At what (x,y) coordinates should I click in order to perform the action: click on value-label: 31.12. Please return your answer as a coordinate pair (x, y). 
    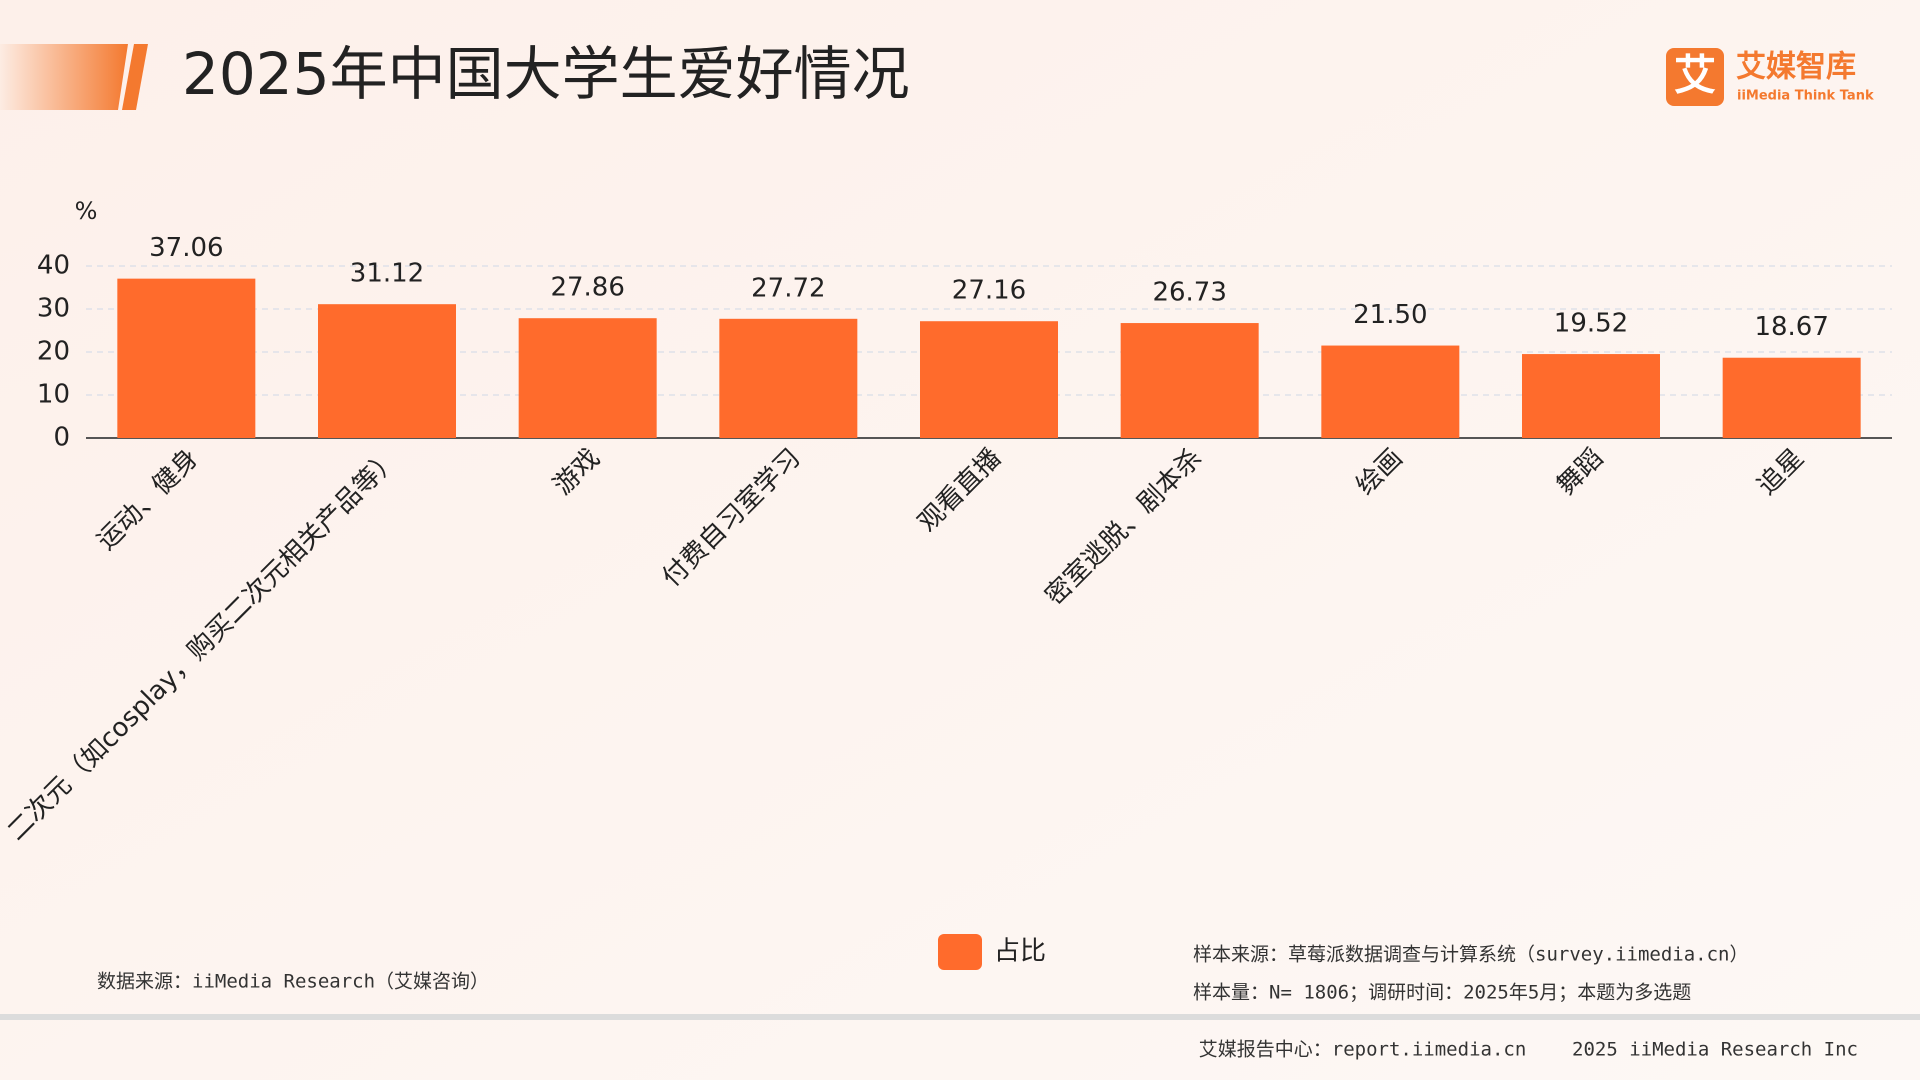
    Looking at the image, I should click on (387, 274).